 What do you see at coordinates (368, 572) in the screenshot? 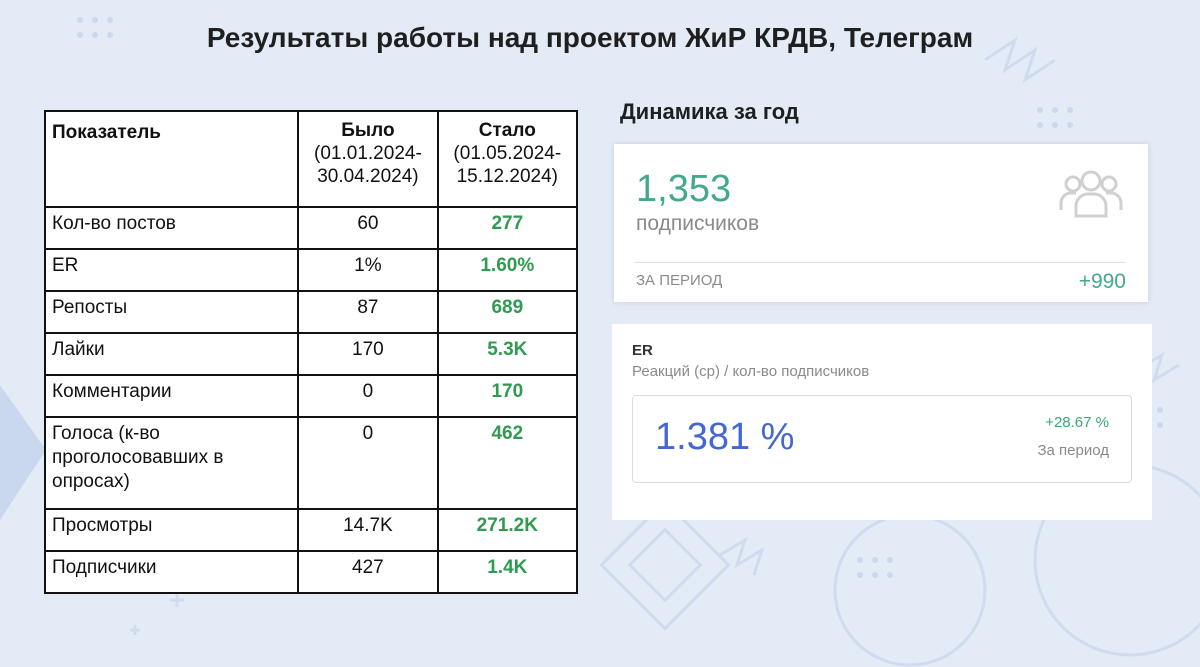
I see `row-before-value: 427` at bounding box center [368, 572].